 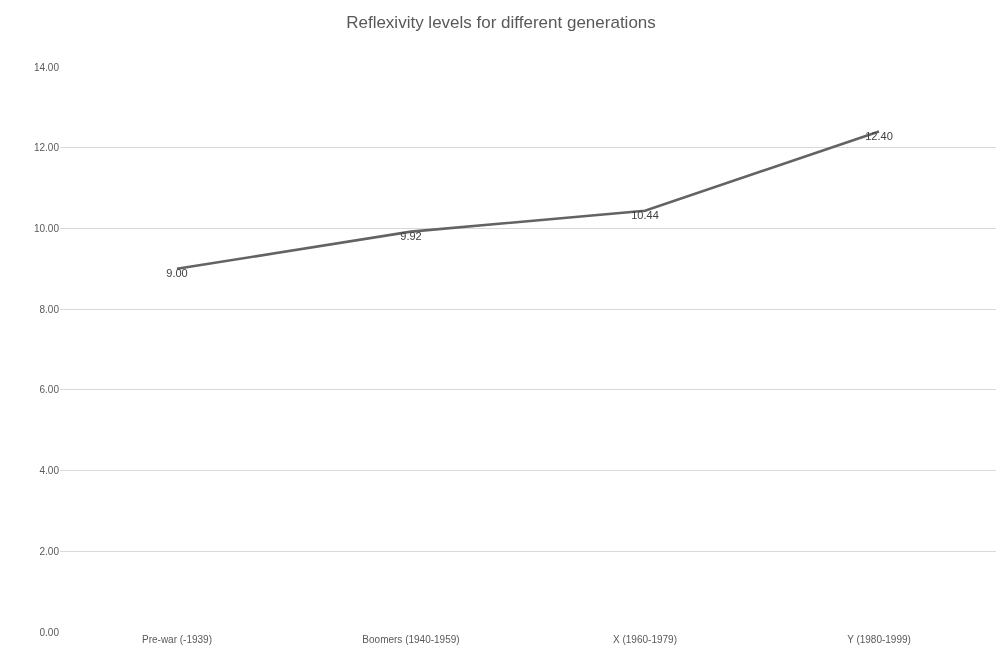 I want to click on x-tick-label: Y (1980-1999), so click(x=879, y=639).